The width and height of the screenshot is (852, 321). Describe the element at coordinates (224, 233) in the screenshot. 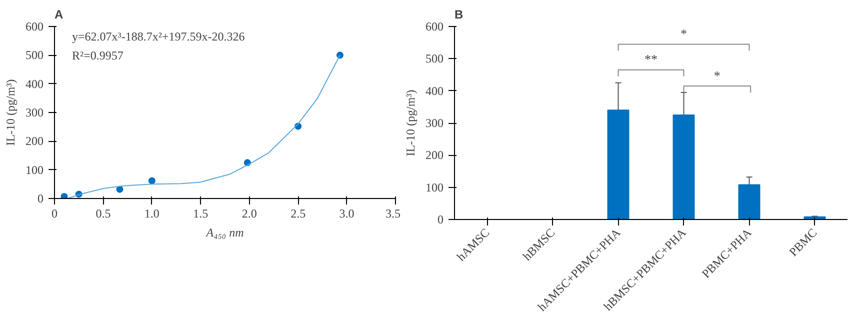

I see `x-axis-title: A₄₅₀ nm` at that location.